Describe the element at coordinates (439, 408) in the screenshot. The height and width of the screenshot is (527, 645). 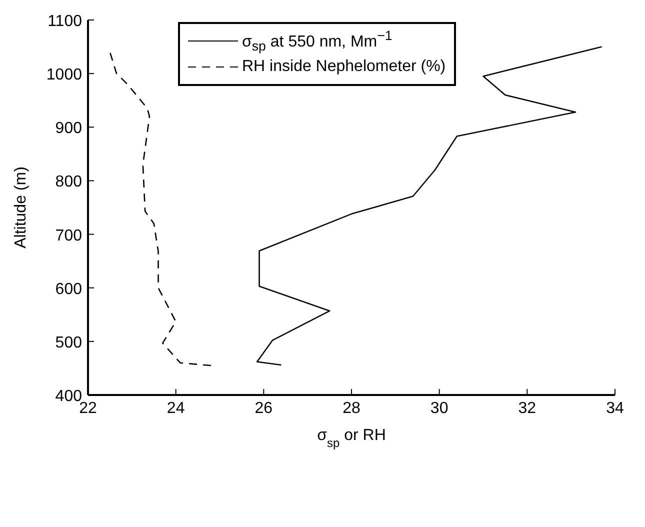
I see `x-tick-label: 30` at that location.